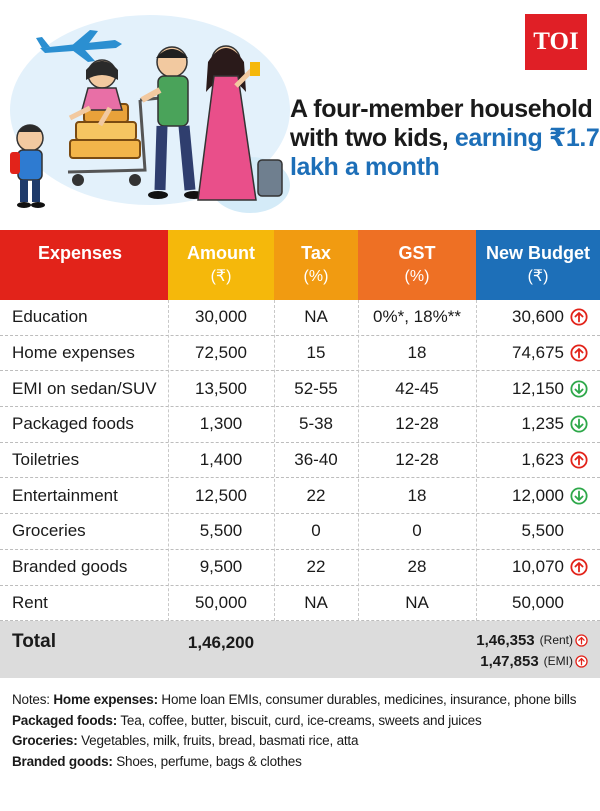 This screenshot has width=600, height=811. I want to click on row-new-budget-value: 1,235, so click(542, 424).